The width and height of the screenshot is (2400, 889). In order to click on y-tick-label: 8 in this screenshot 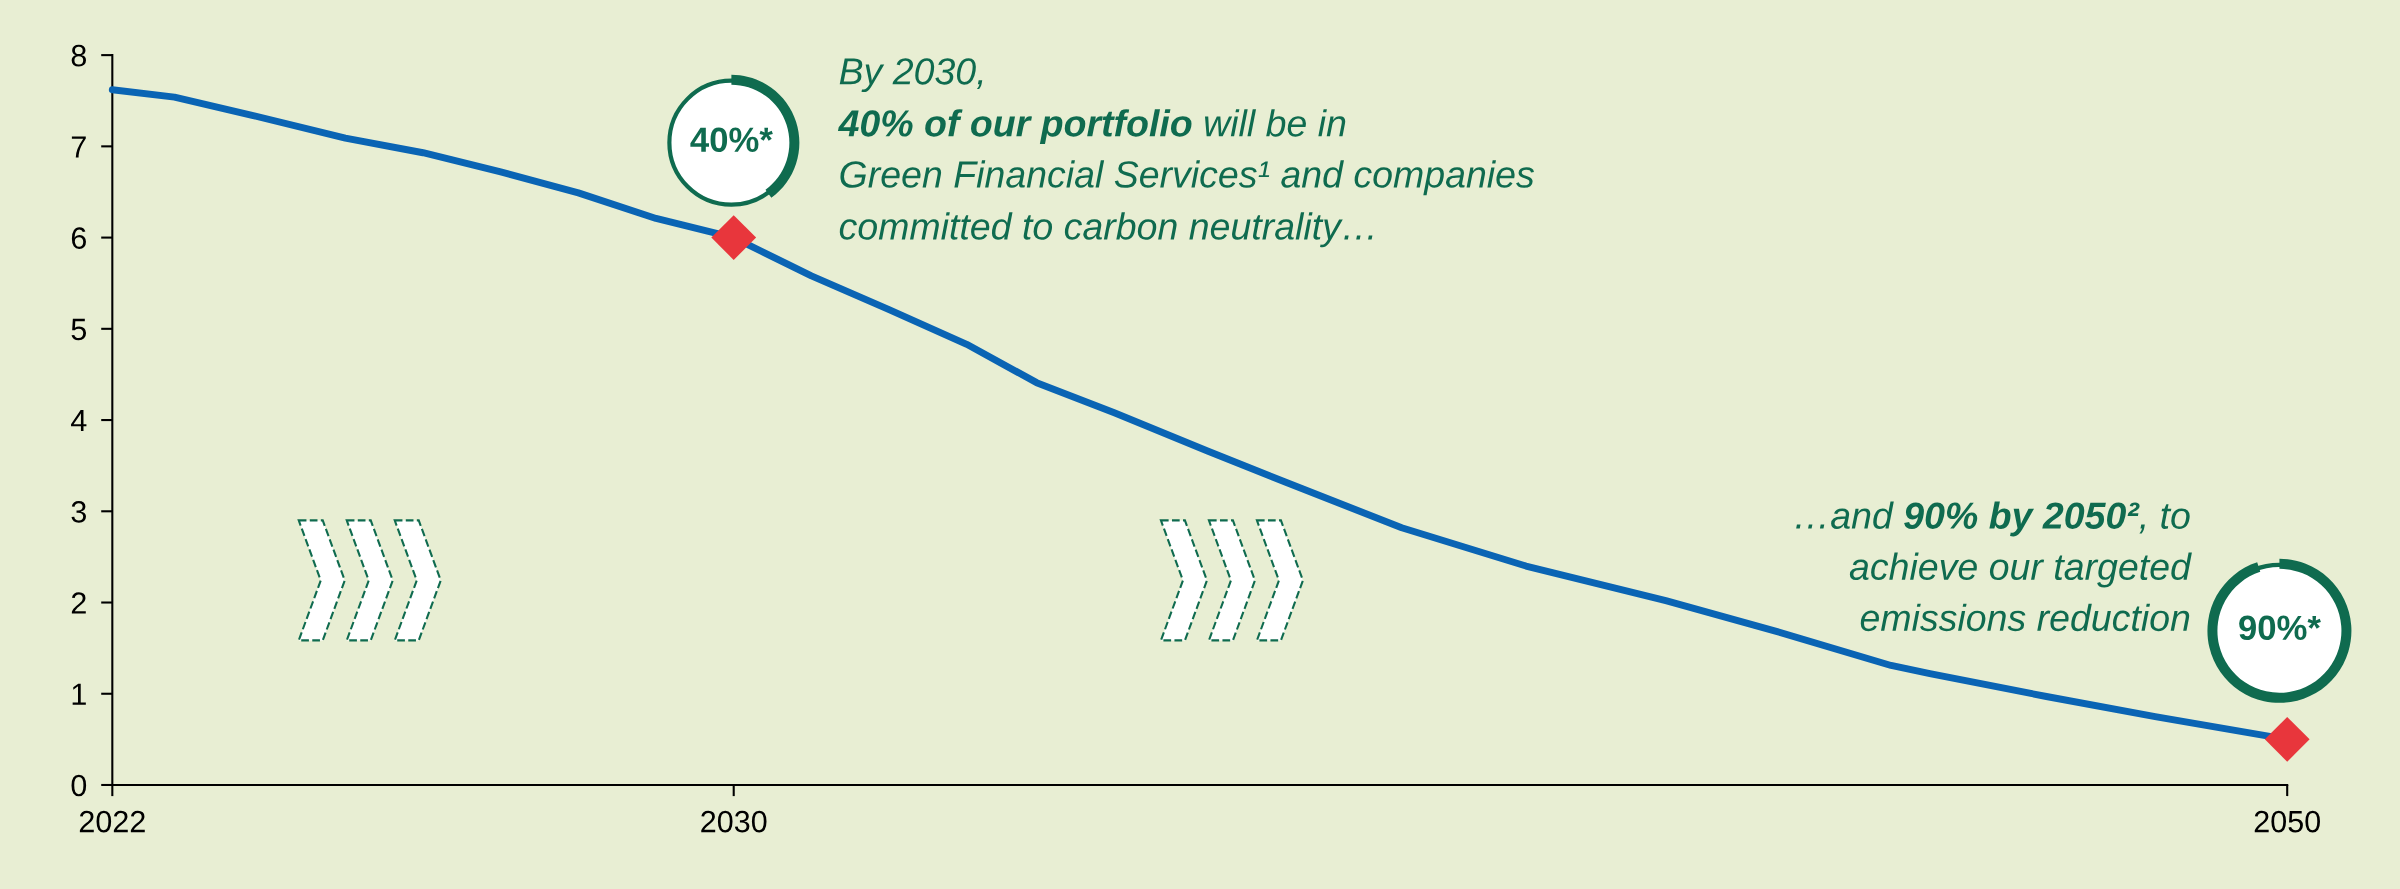, I will do `click(78, 55)`.